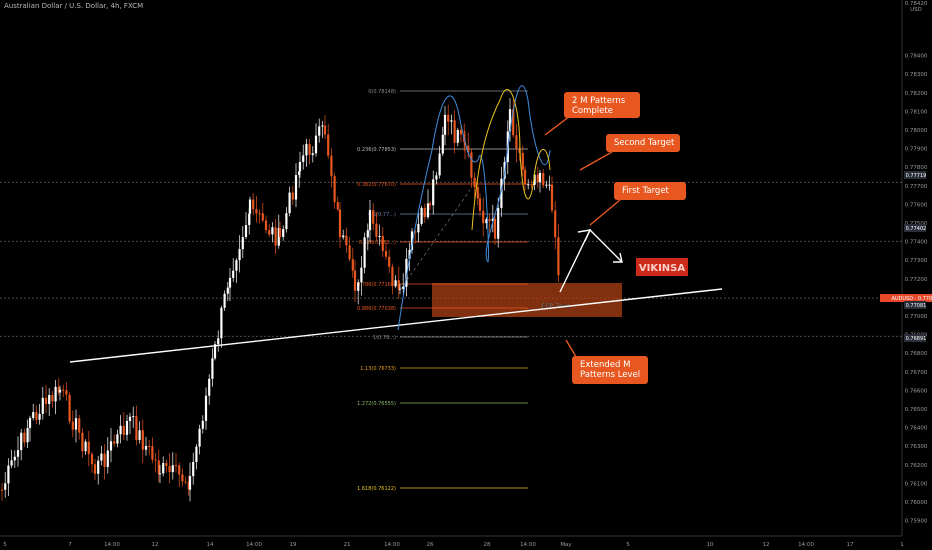  I want to click on y-tick-label: 0.77800, so click(916, 168).